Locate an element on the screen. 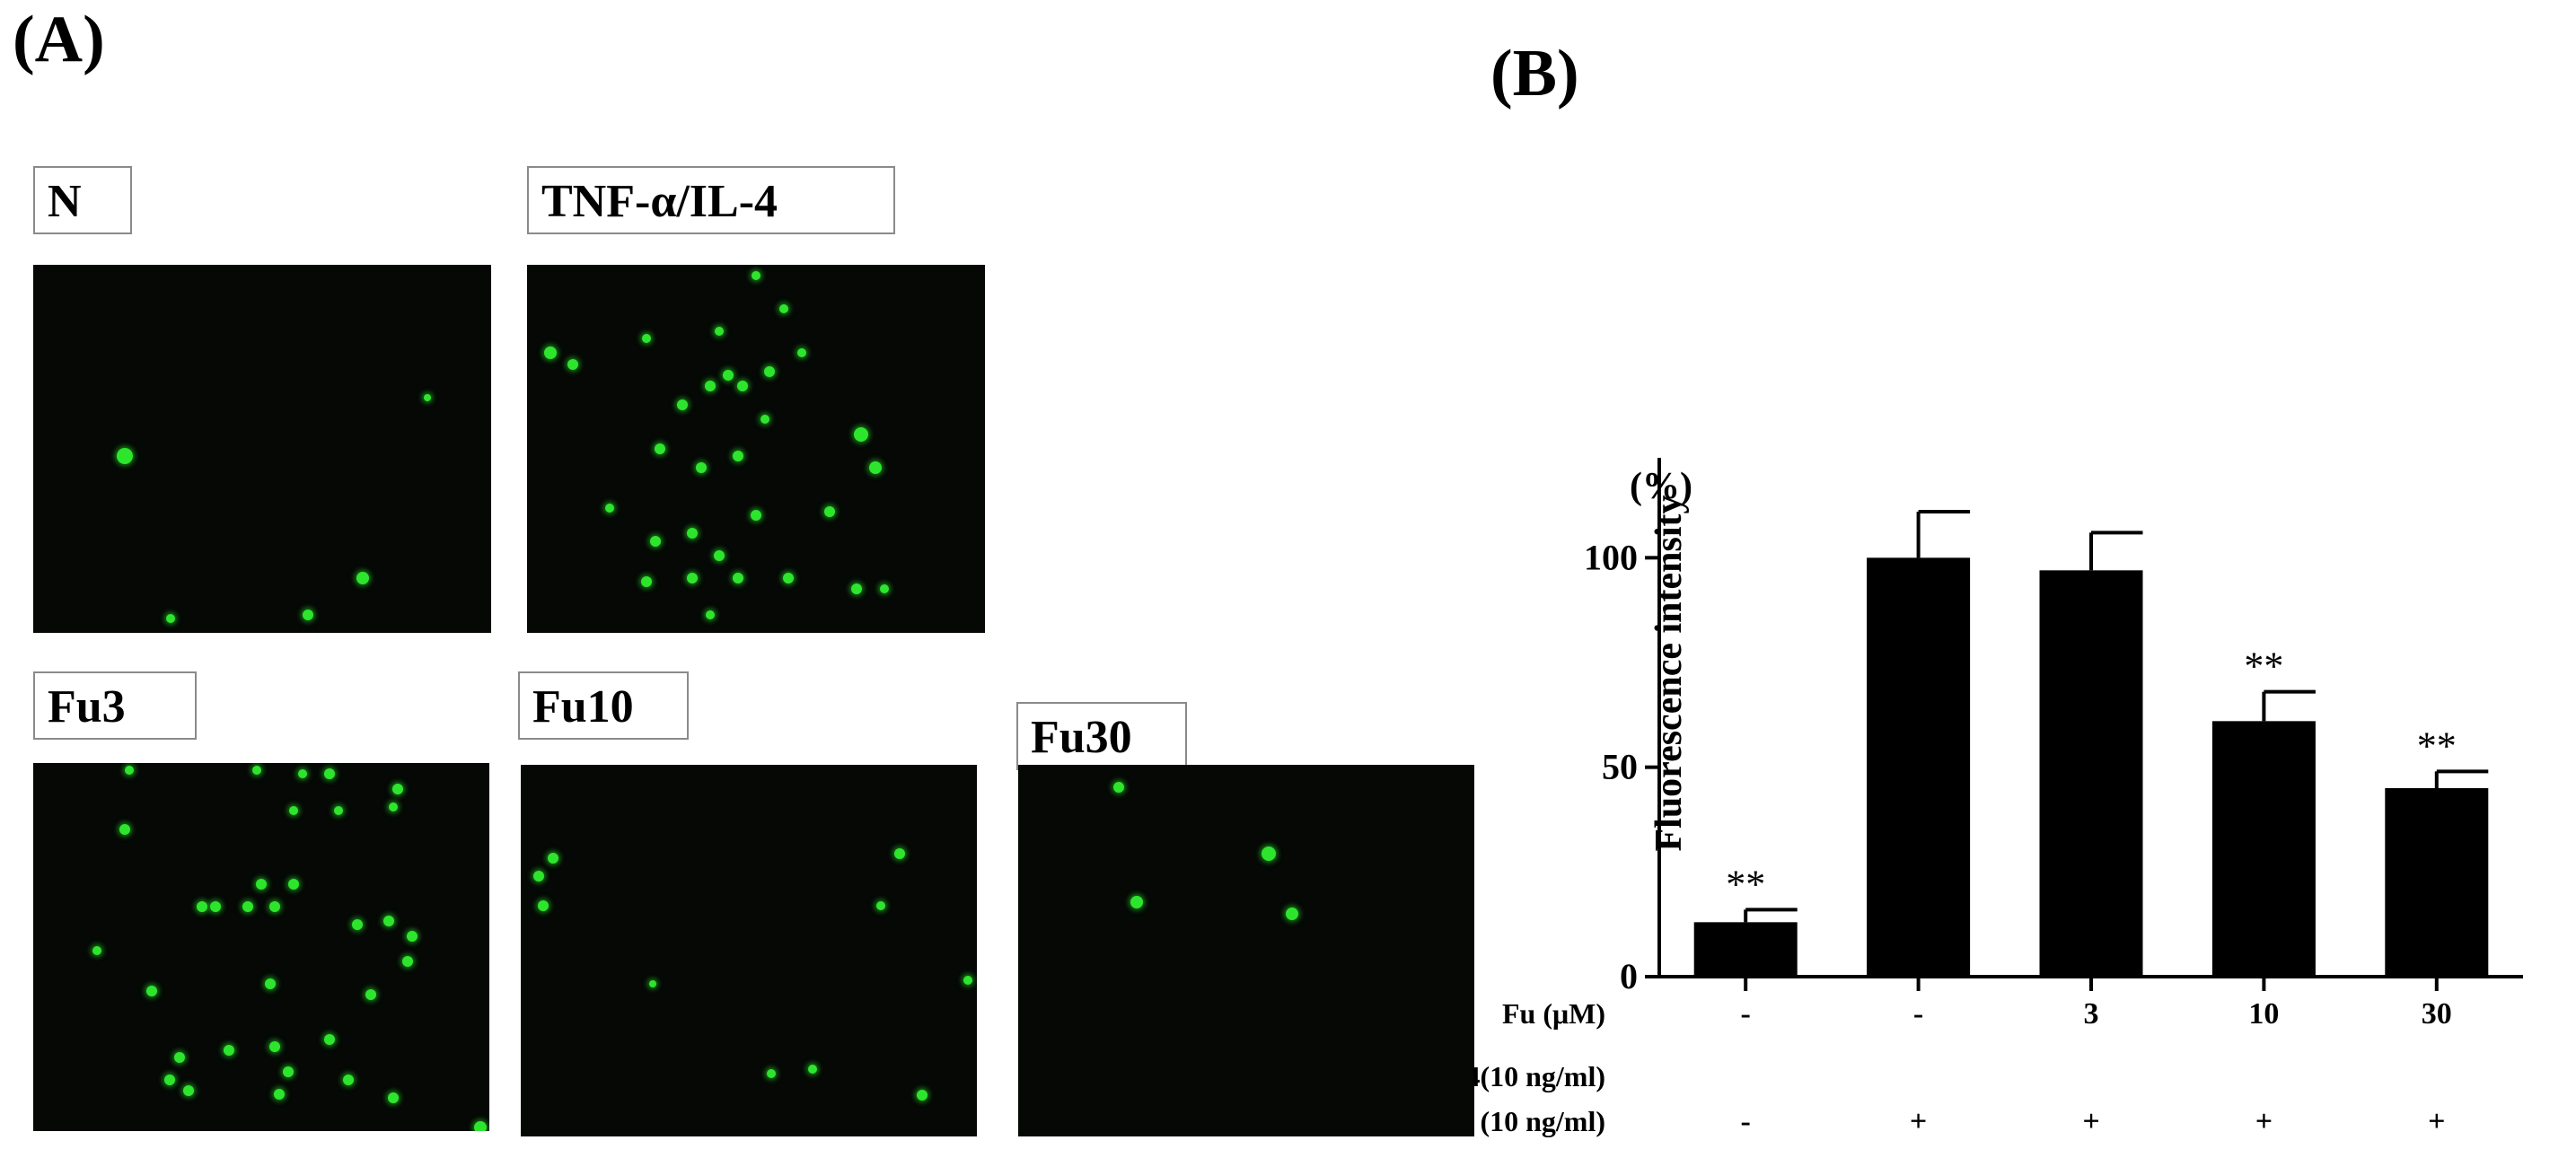 The width and height of the screenshot is (2576, 1158). y-tick-label: 100 is located at coordinates (1611, 557).